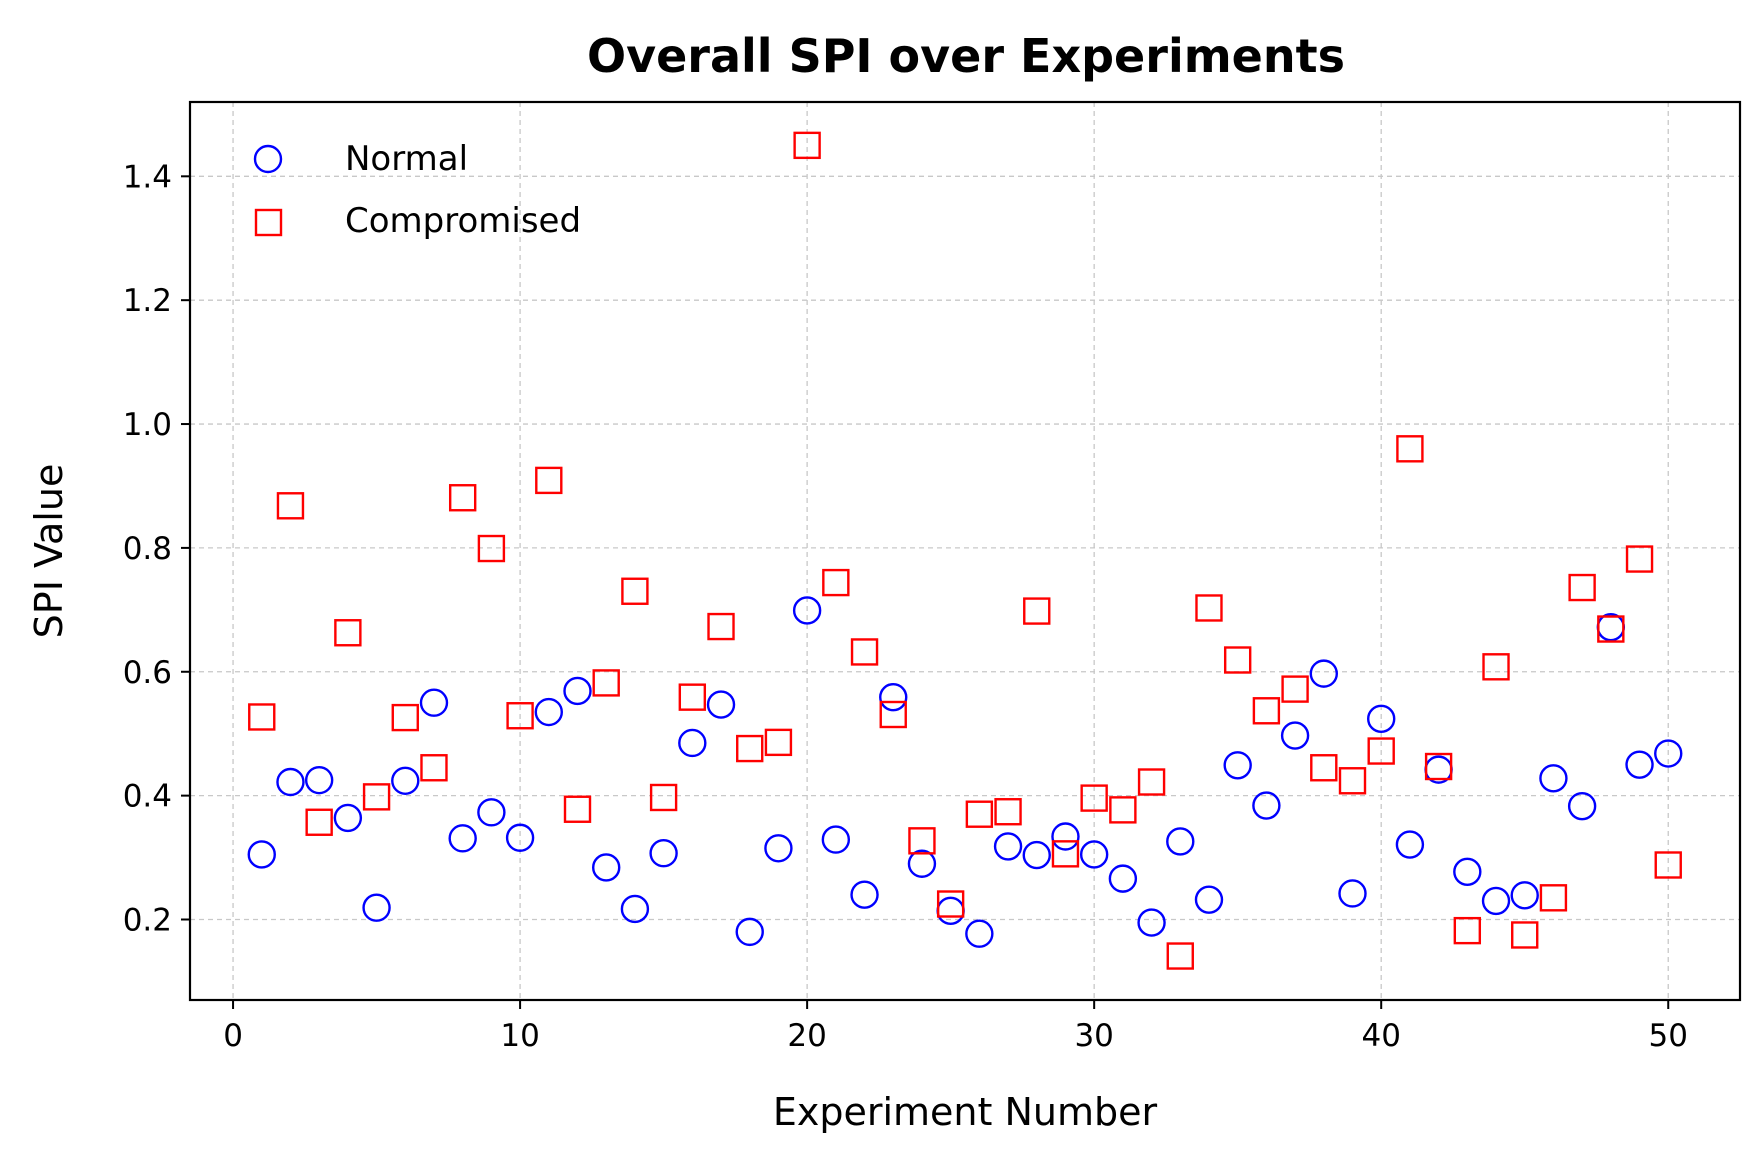  Describe the element at coordinates (406, 159) in the screenshot. I see `legend-label-normal: Normal` at that location.